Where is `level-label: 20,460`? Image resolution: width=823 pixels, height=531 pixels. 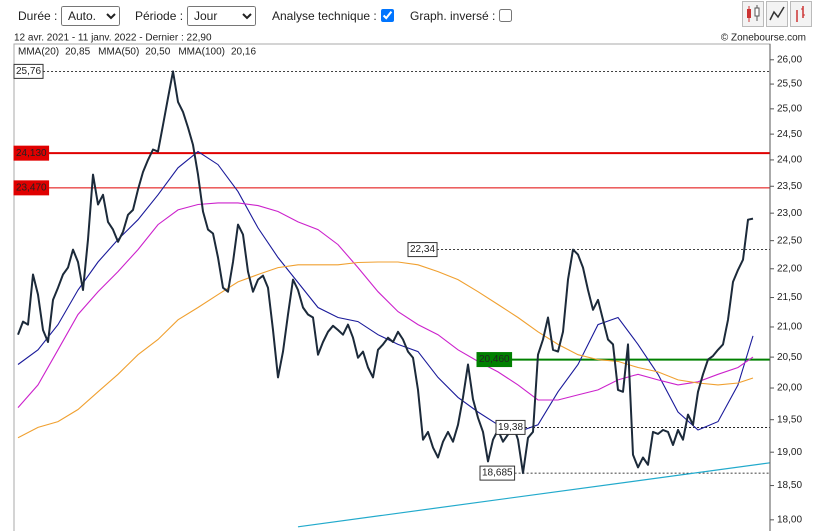 level-label: 20,460 is located at coordinates (494, 359).